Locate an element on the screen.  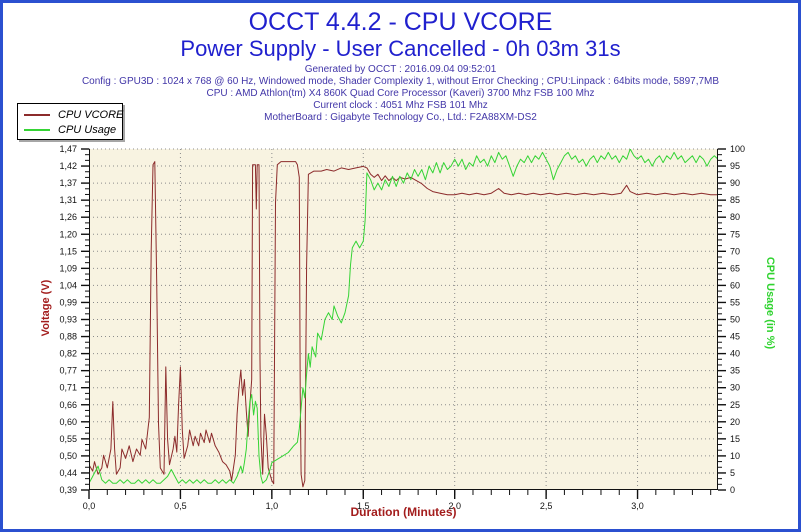
y-right-tick-label: 60 is located at coordinates (735, 285).